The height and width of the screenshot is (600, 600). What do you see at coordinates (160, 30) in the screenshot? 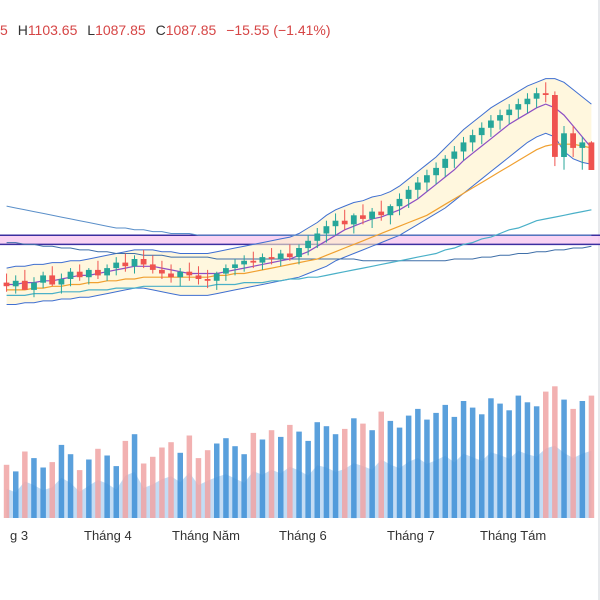
I see `ohlc-close-key: C` at bounding box center [160, 30].